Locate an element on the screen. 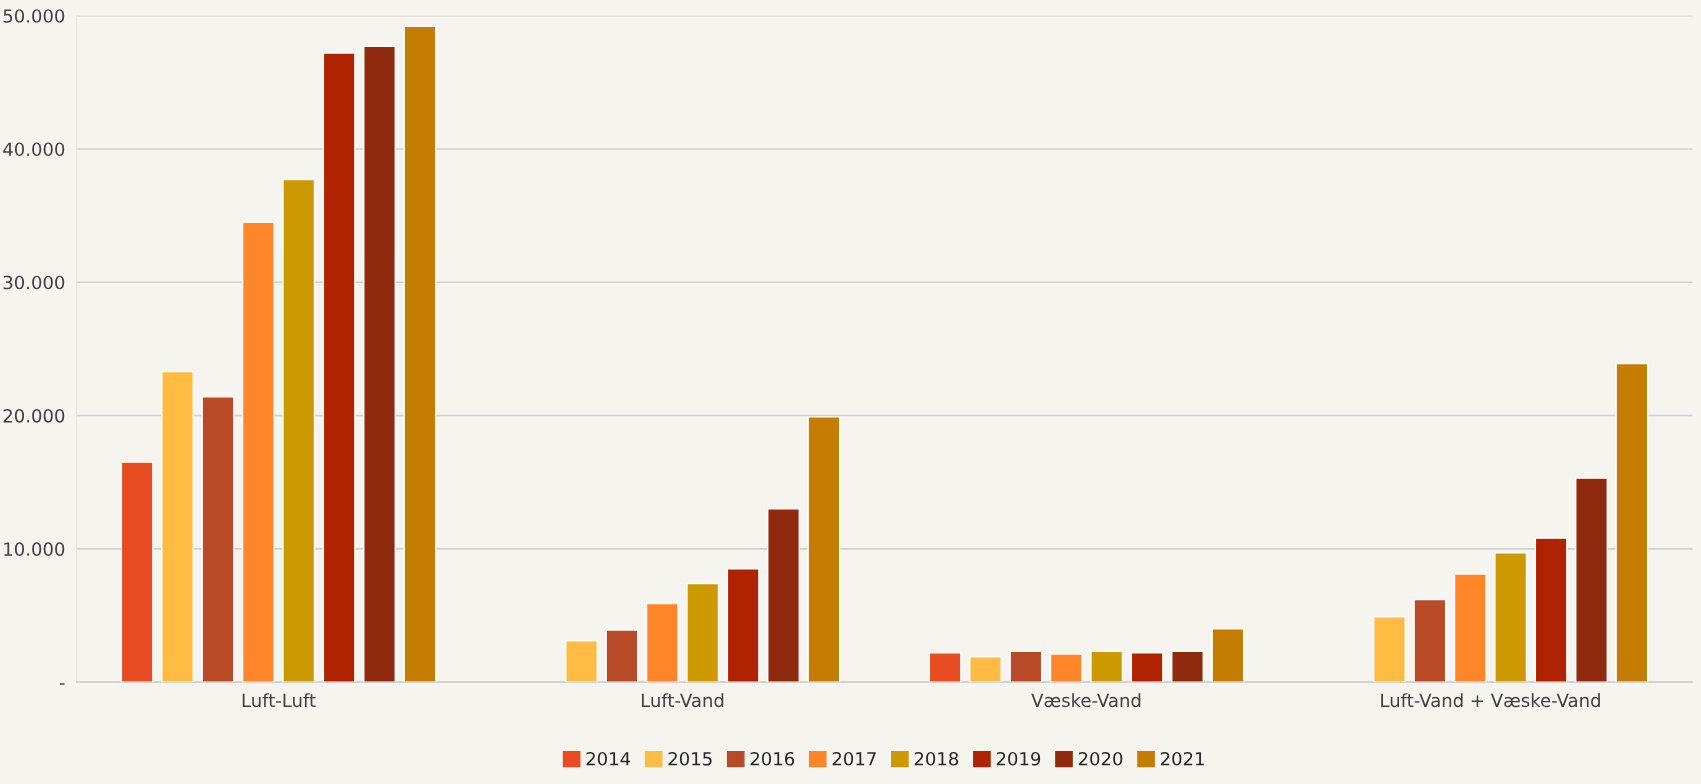 The height and width of the screenshot is (784, 1701). y-tick-label: 10.000 is located at coordinates (34, 549).